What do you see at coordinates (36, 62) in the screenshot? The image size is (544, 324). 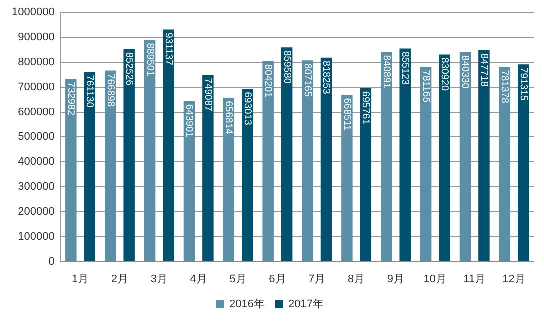 I see `y-tick-label: 800000` at bounding box center [36, 62].